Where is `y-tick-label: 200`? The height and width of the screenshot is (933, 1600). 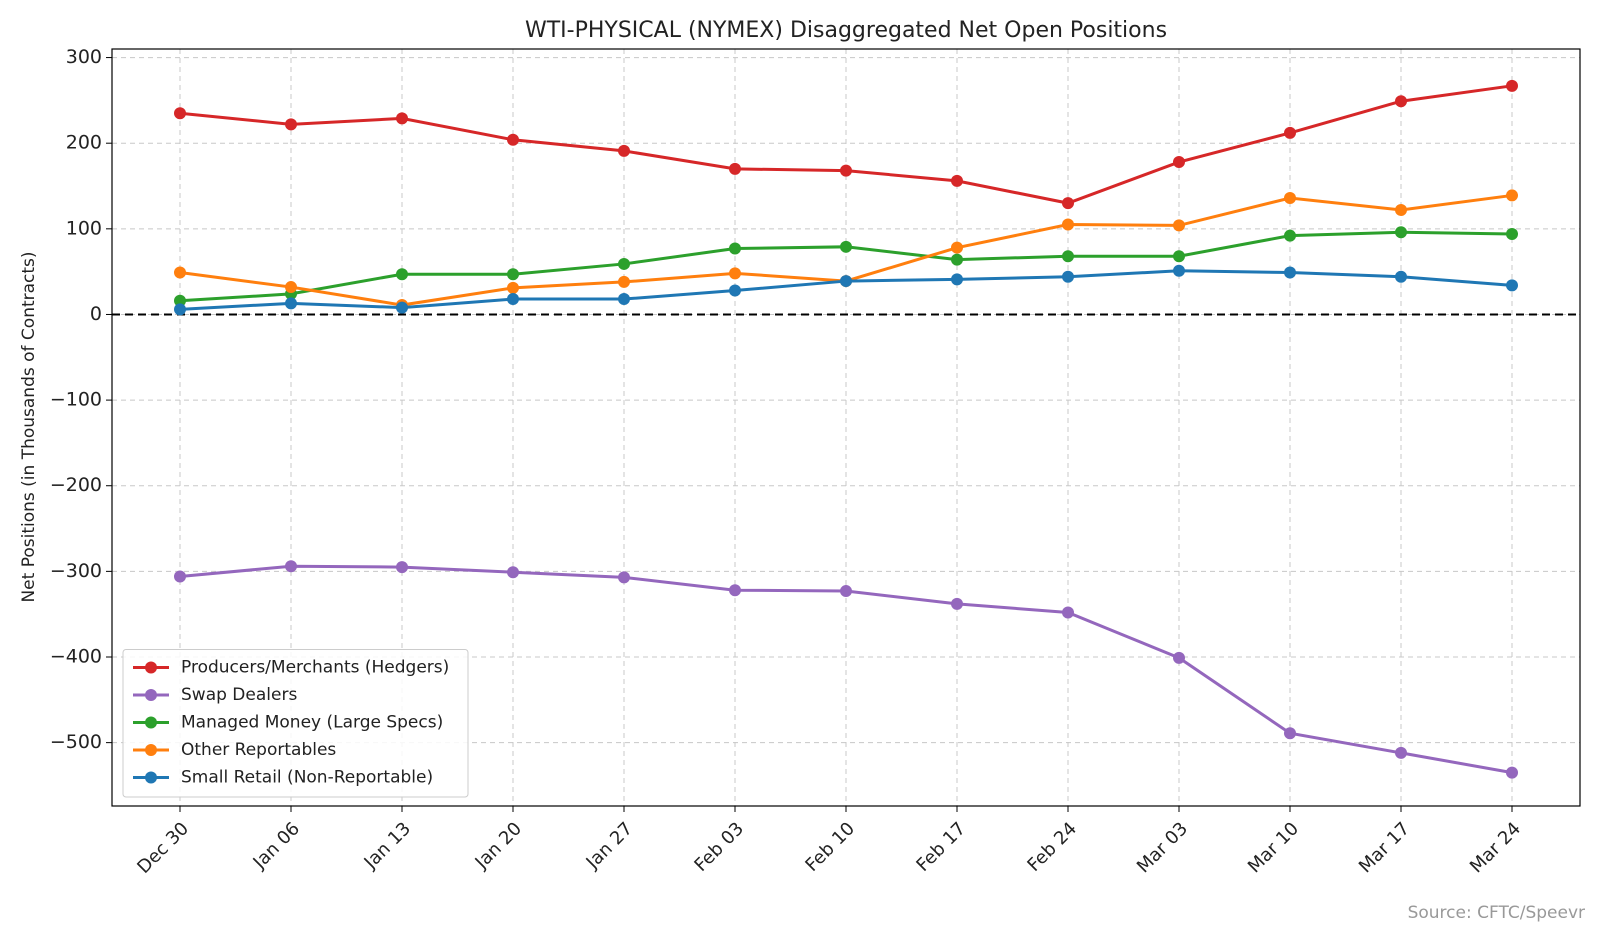
y-tick-label: 200 is located at coordinates (84, 143).